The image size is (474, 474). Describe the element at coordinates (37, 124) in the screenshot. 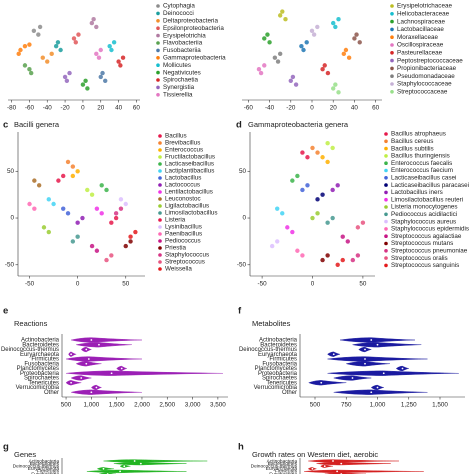

I see `panel-title: Bacilli genera` at that location.